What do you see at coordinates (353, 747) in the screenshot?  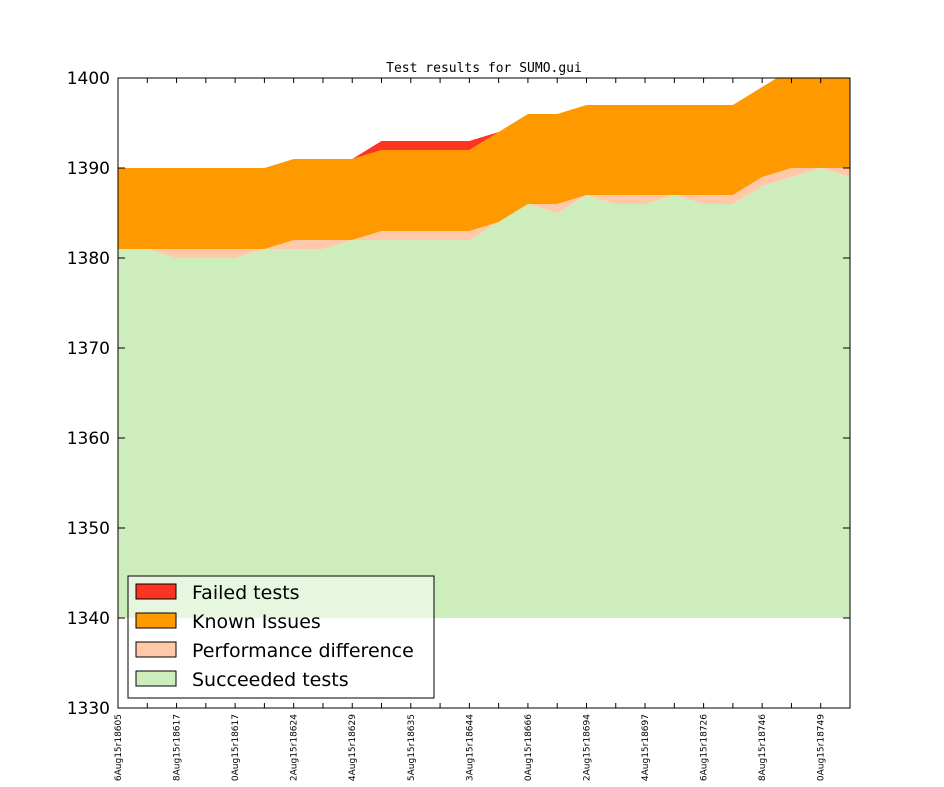 I see `x-tick-label: 4Aug15r18629` at bounding box center [353, 747].